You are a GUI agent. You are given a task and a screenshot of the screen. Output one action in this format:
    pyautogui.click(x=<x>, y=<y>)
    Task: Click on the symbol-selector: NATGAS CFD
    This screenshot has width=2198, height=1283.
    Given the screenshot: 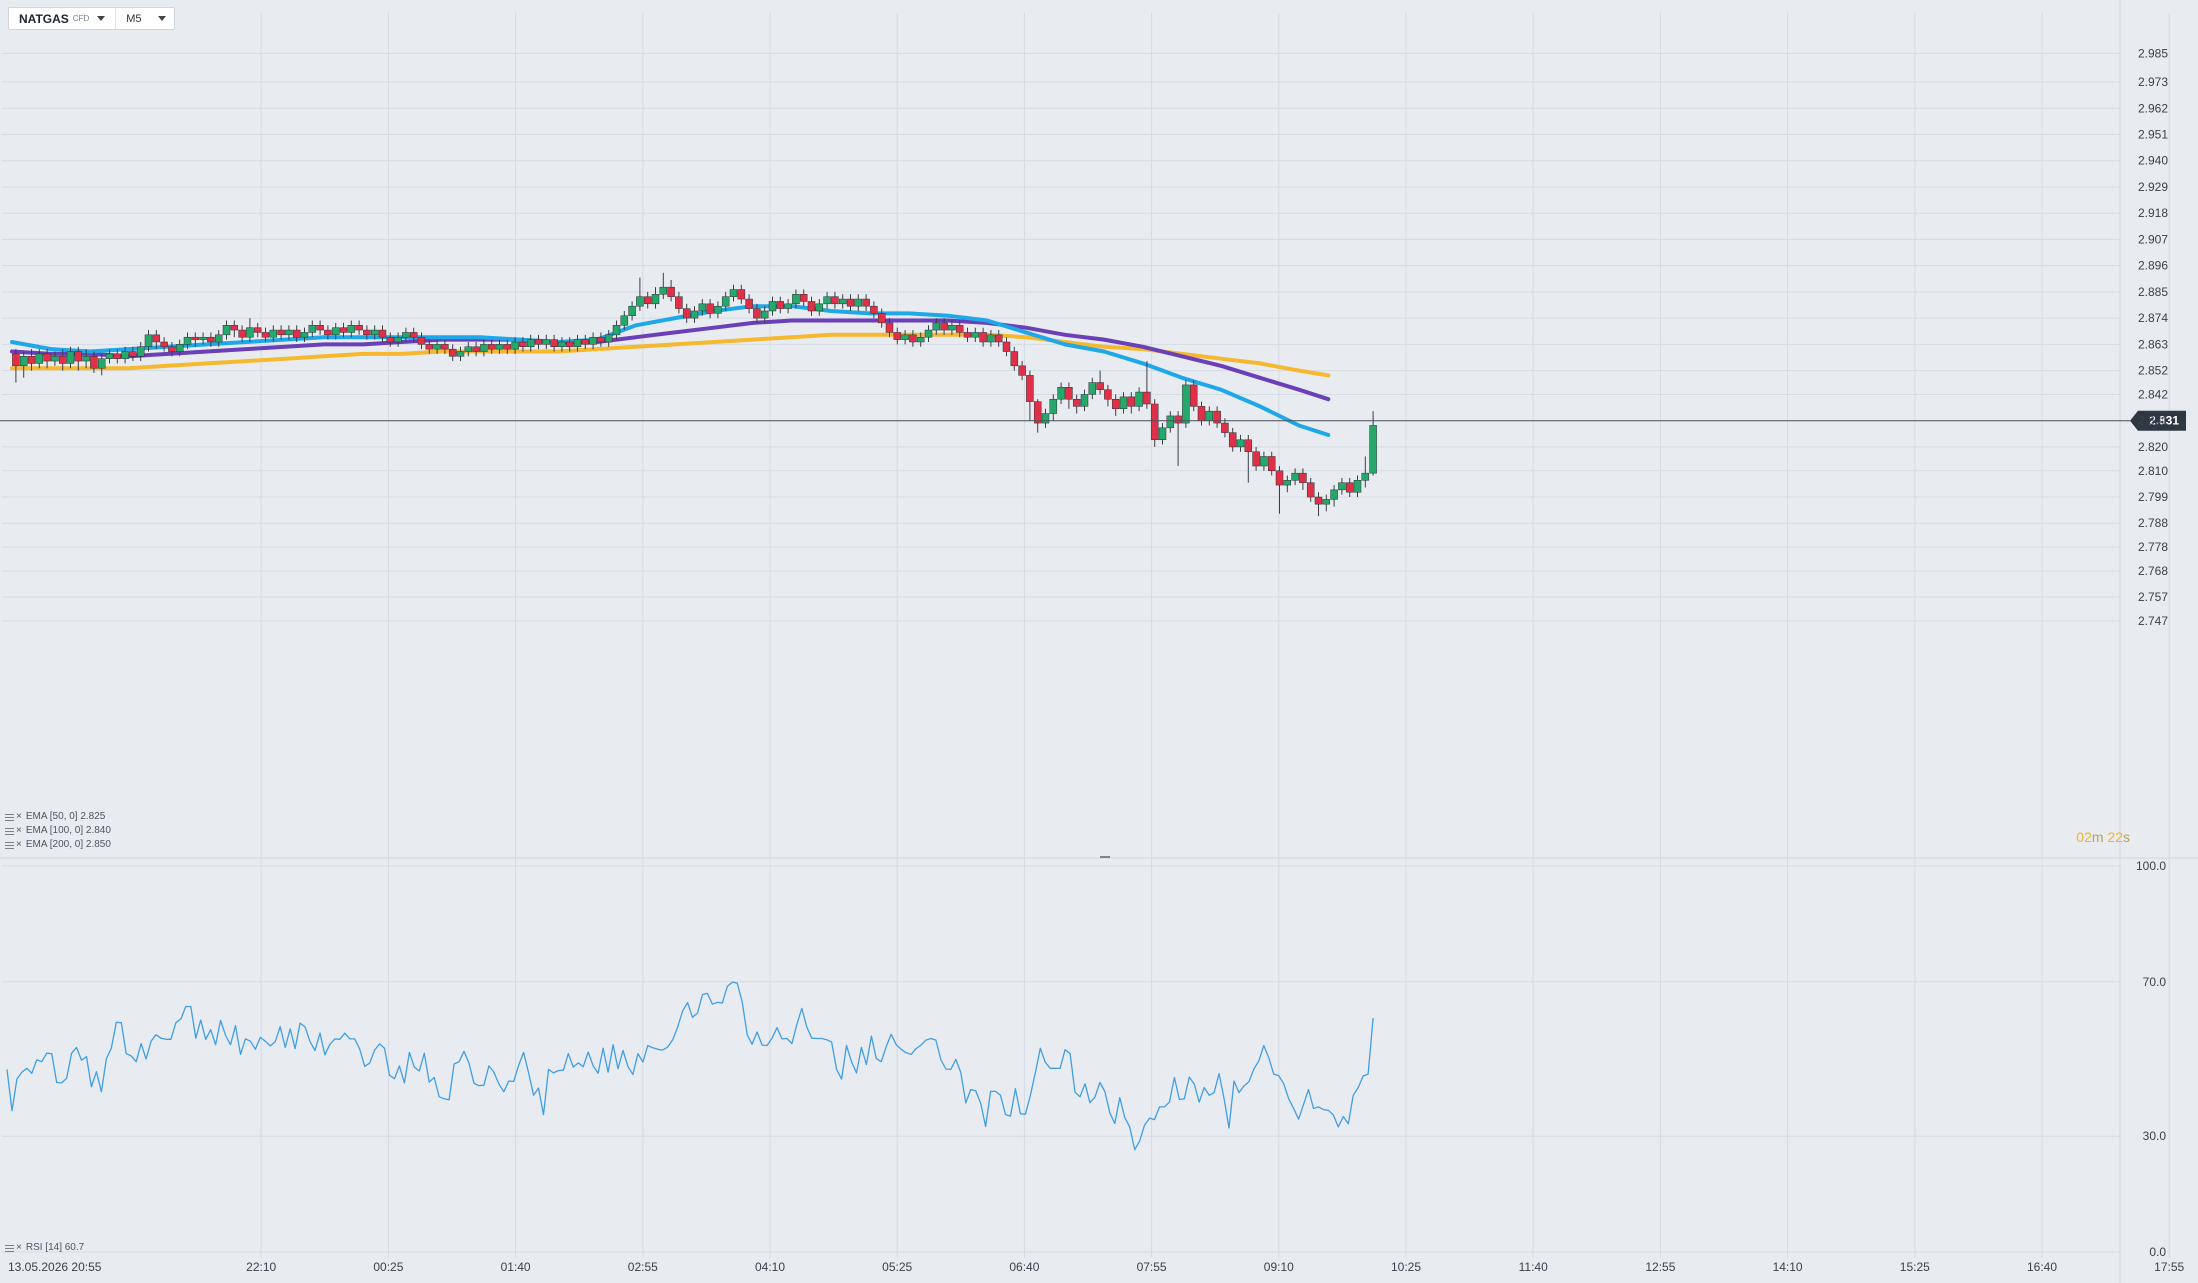 What is the action you would take?
    pyautogui.click(x=63, y=18)
    